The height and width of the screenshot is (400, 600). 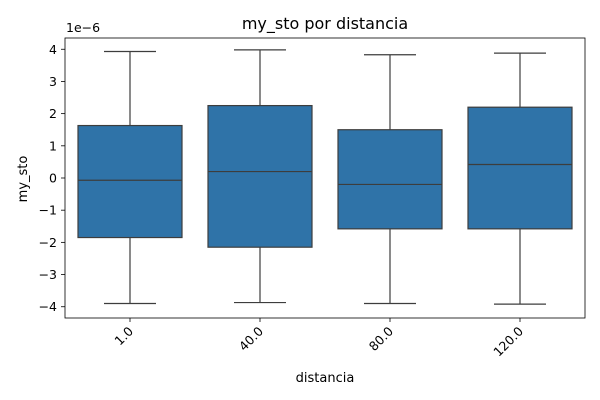 I want to click on y-tick-label: 3, so click(x=53, y=81).